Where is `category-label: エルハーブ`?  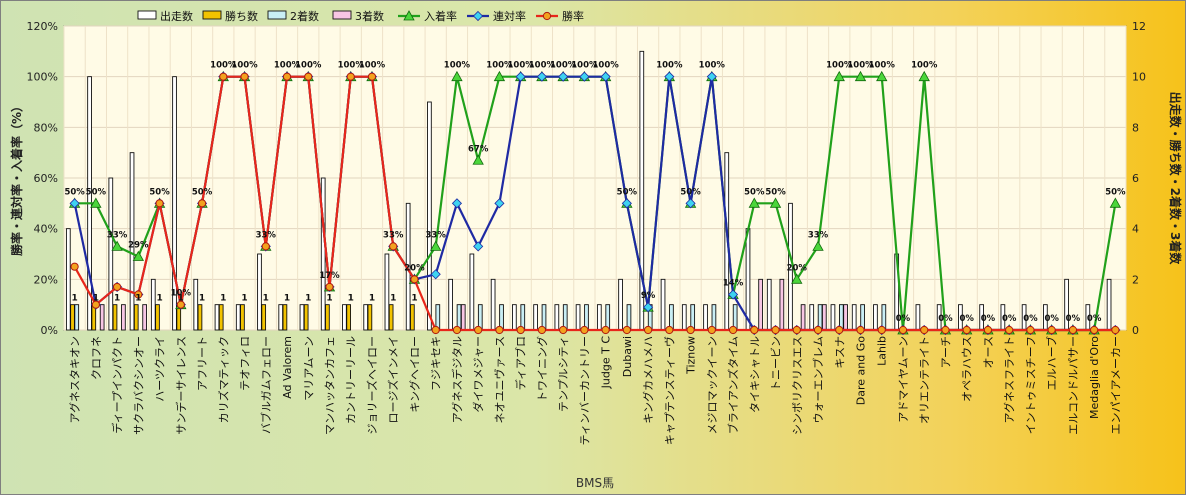
category-label: エルハーブ is located at coordinates (1052, 363).